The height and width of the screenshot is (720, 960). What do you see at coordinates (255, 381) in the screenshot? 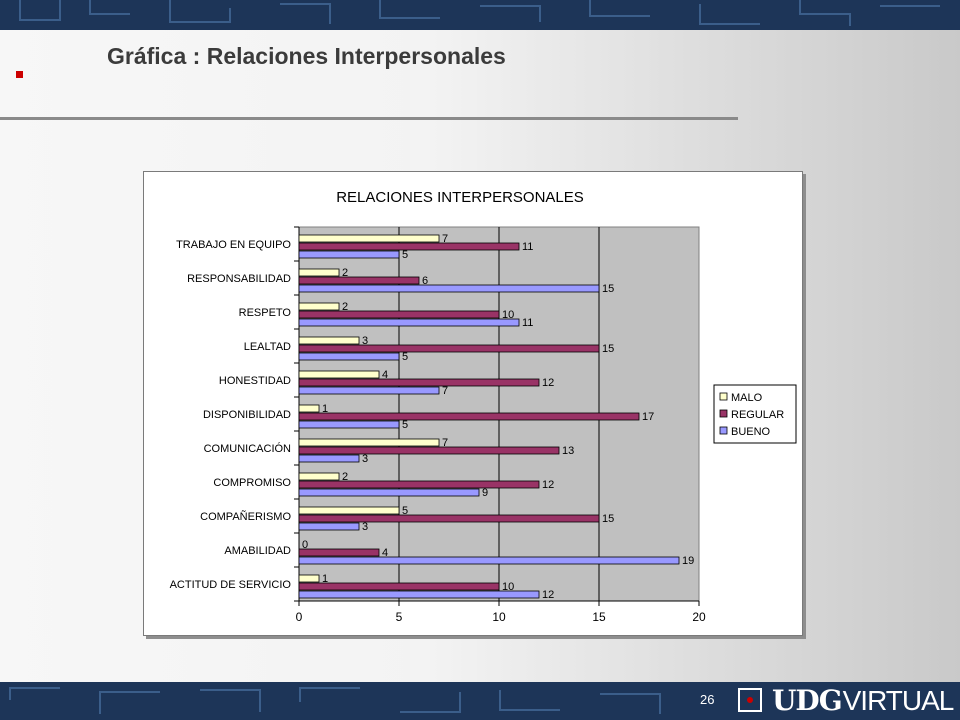
I see `category-label: HONESTIDAD` at bounding box center [255, 381].